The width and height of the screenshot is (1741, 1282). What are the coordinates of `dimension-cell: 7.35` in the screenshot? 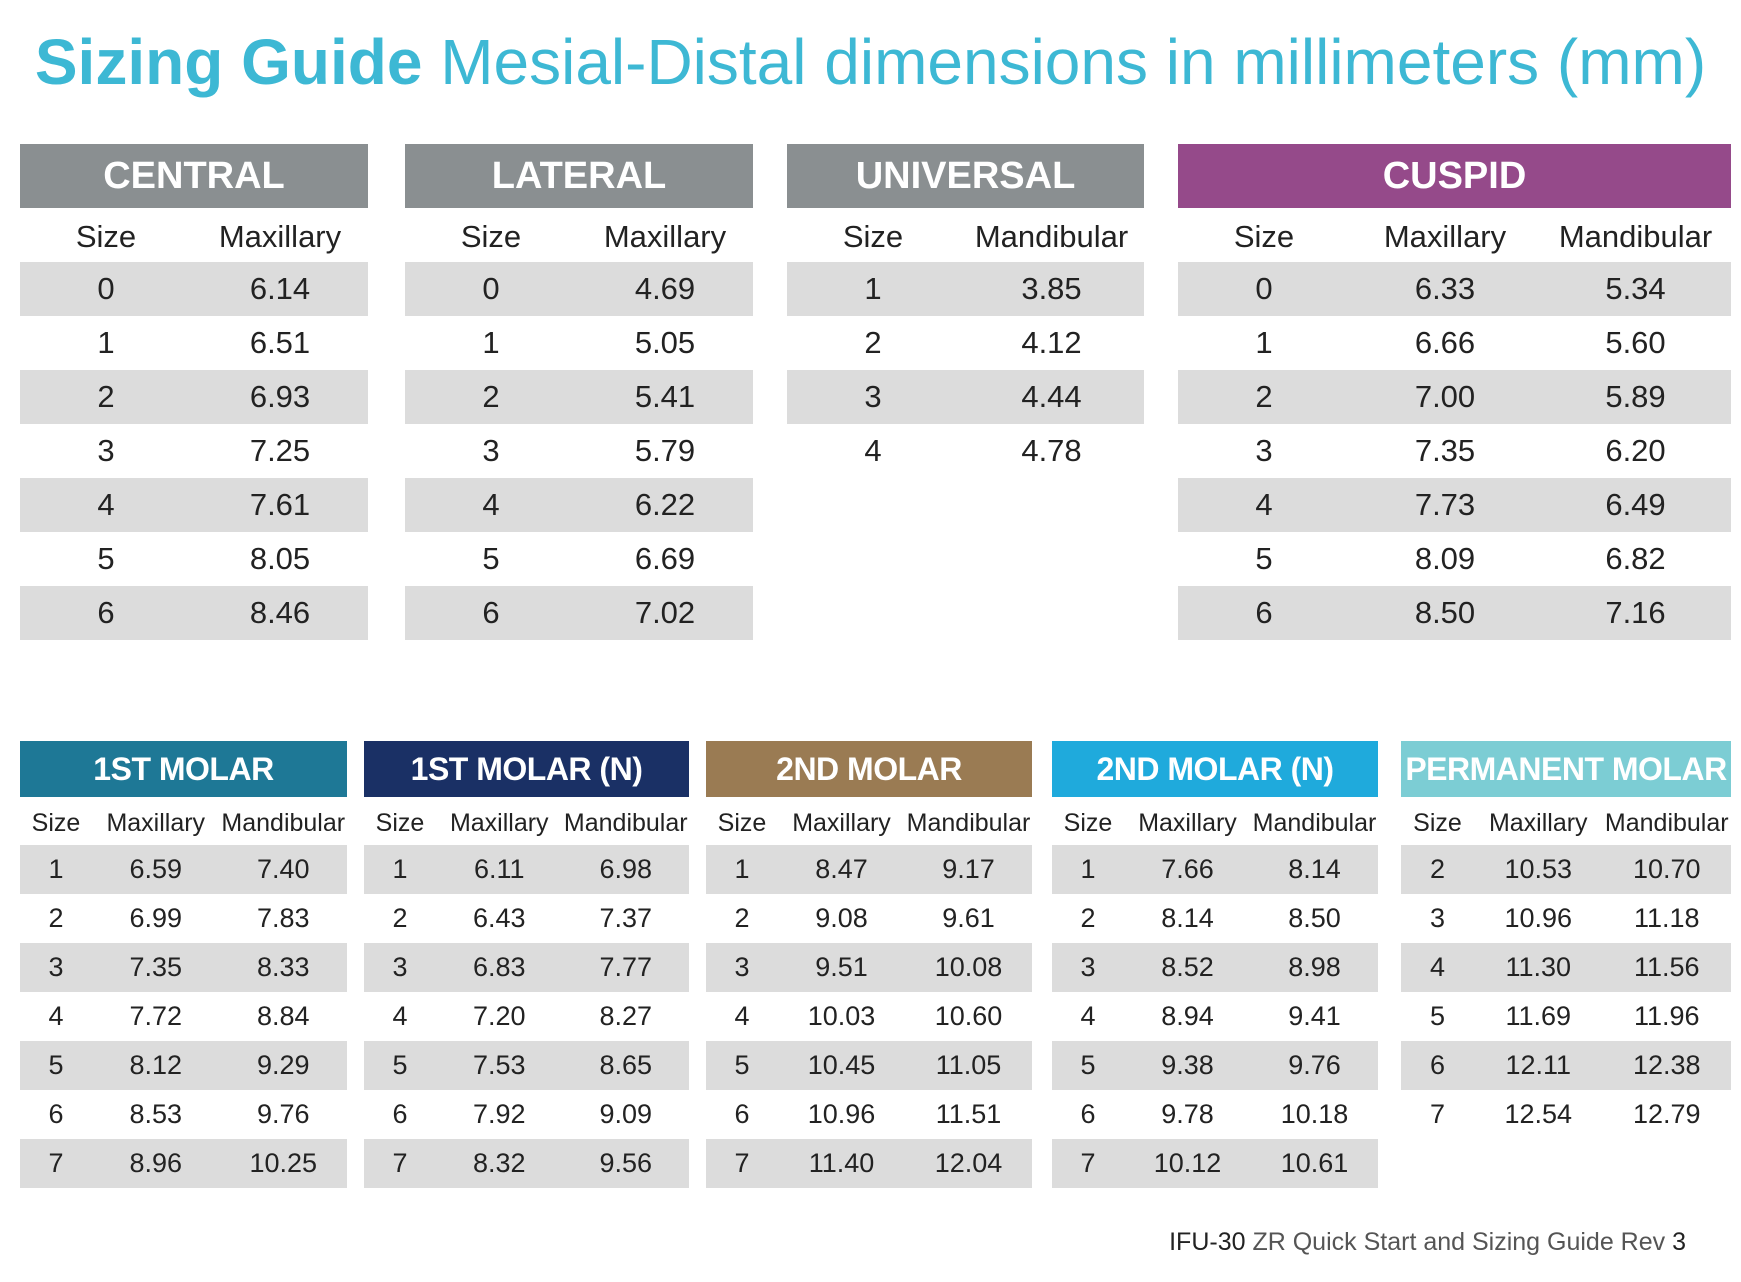 It's located at (156, 967).